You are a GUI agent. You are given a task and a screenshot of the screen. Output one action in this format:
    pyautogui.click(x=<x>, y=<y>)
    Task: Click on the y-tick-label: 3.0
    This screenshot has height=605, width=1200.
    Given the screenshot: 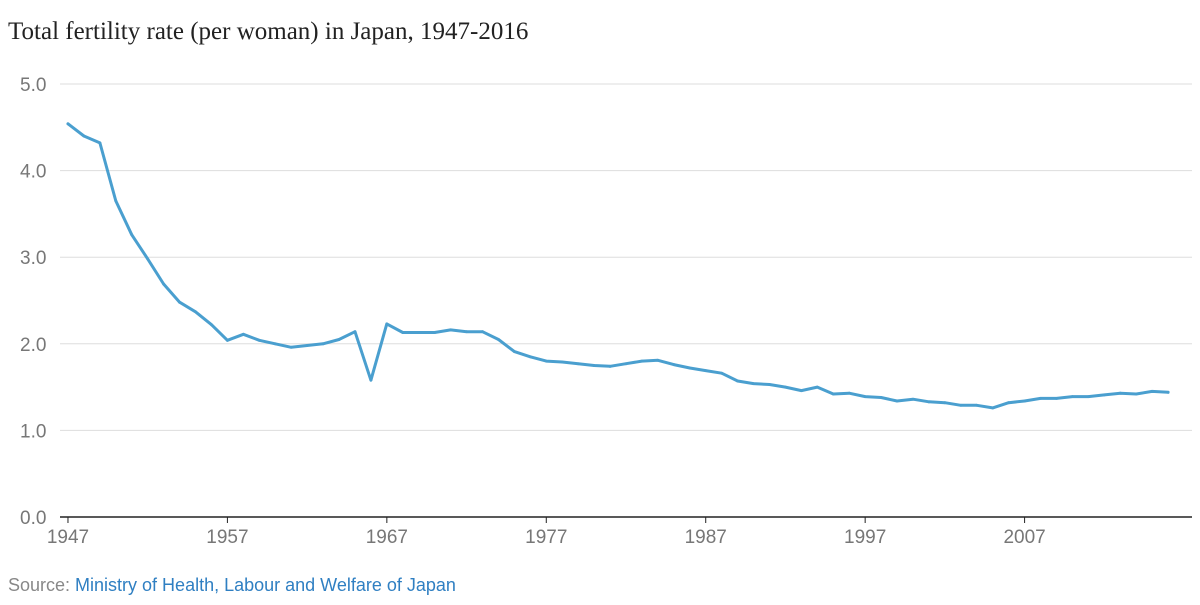 What is the action you would take?
    pyautogui.click(x=33, y=258)
    